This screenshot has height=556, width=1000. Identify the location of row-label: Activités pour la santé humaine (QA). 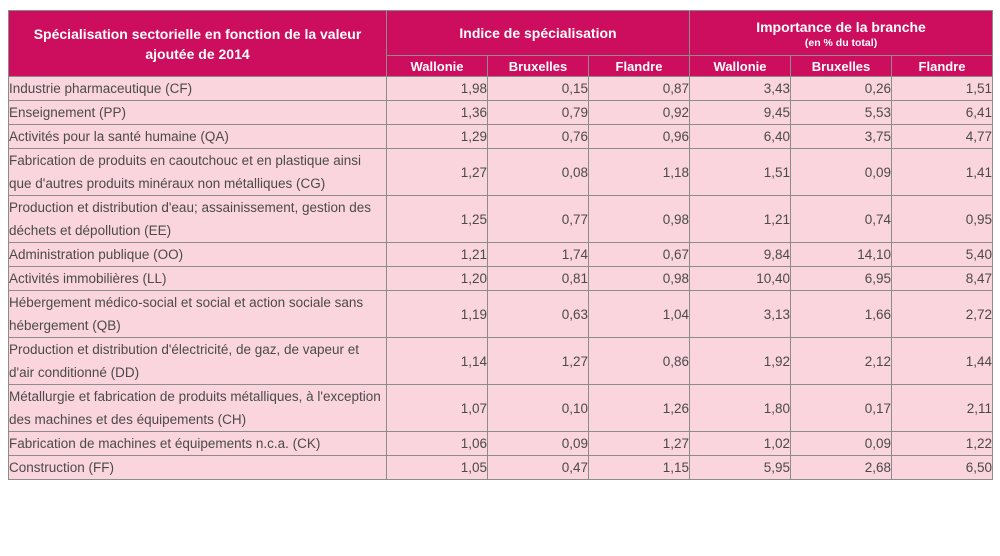
(197, 136).